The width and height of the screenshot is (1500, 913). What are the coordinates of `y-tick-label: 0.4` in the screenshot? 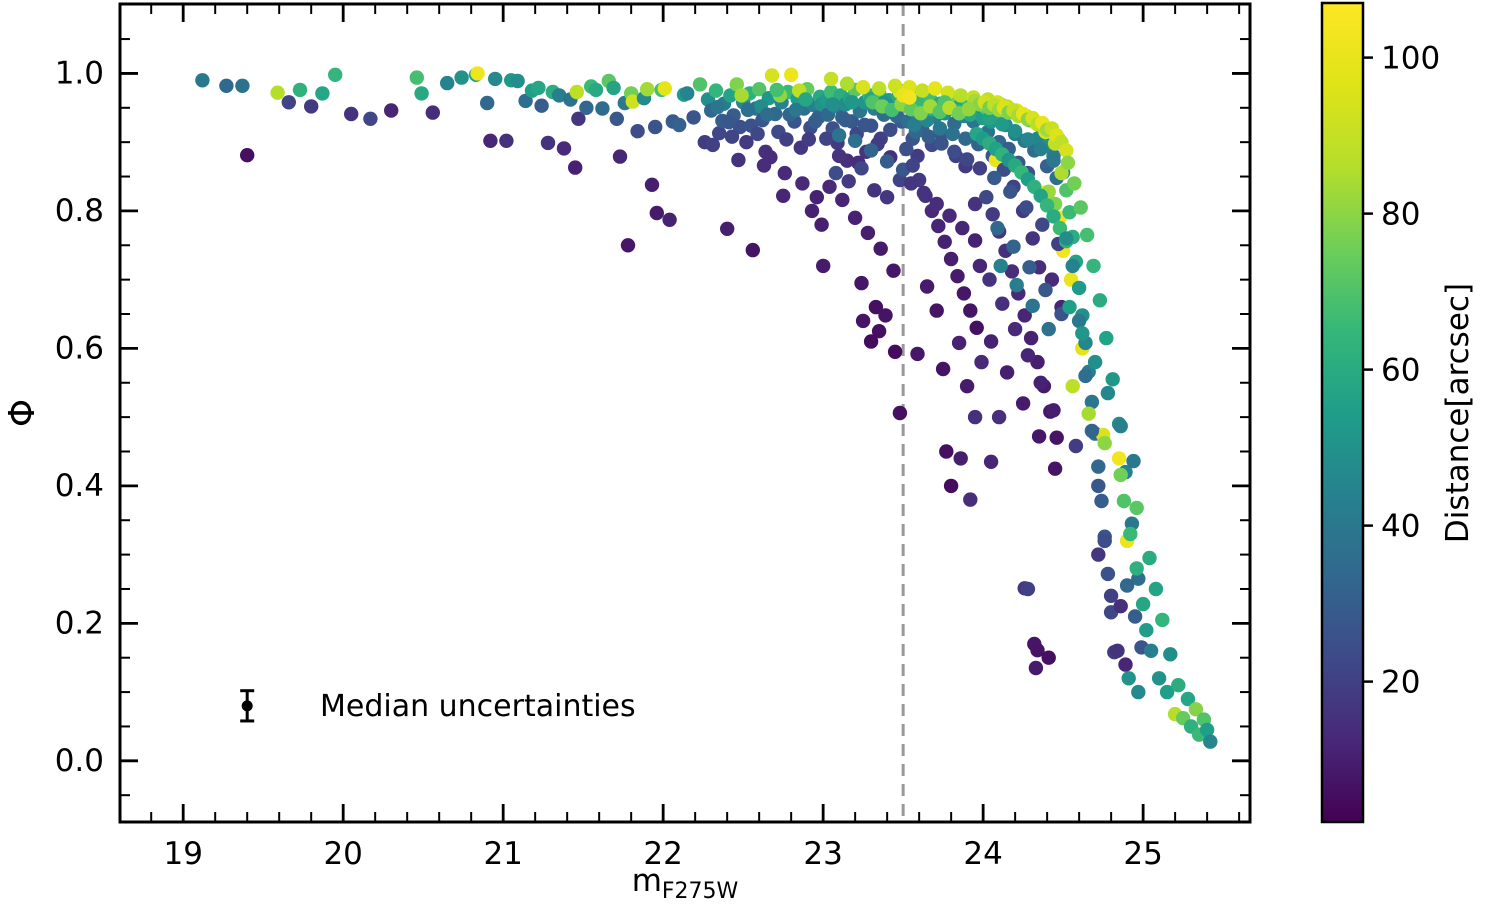 It's located at (79, 486).